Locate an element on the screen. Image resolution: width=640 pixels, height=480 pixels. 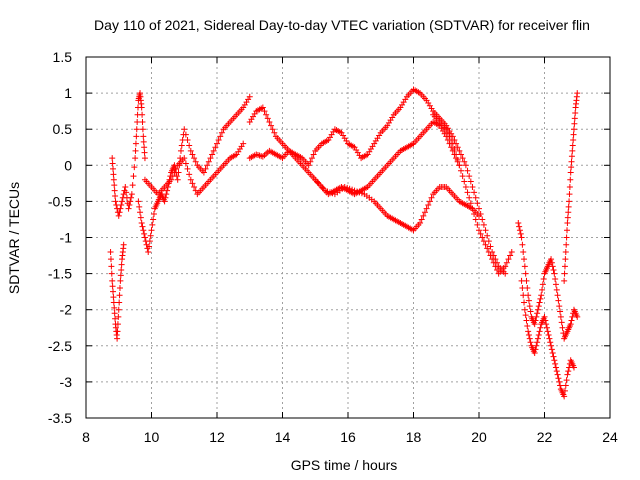
y-tick-label: 1 is located at coordinates (68, 93).